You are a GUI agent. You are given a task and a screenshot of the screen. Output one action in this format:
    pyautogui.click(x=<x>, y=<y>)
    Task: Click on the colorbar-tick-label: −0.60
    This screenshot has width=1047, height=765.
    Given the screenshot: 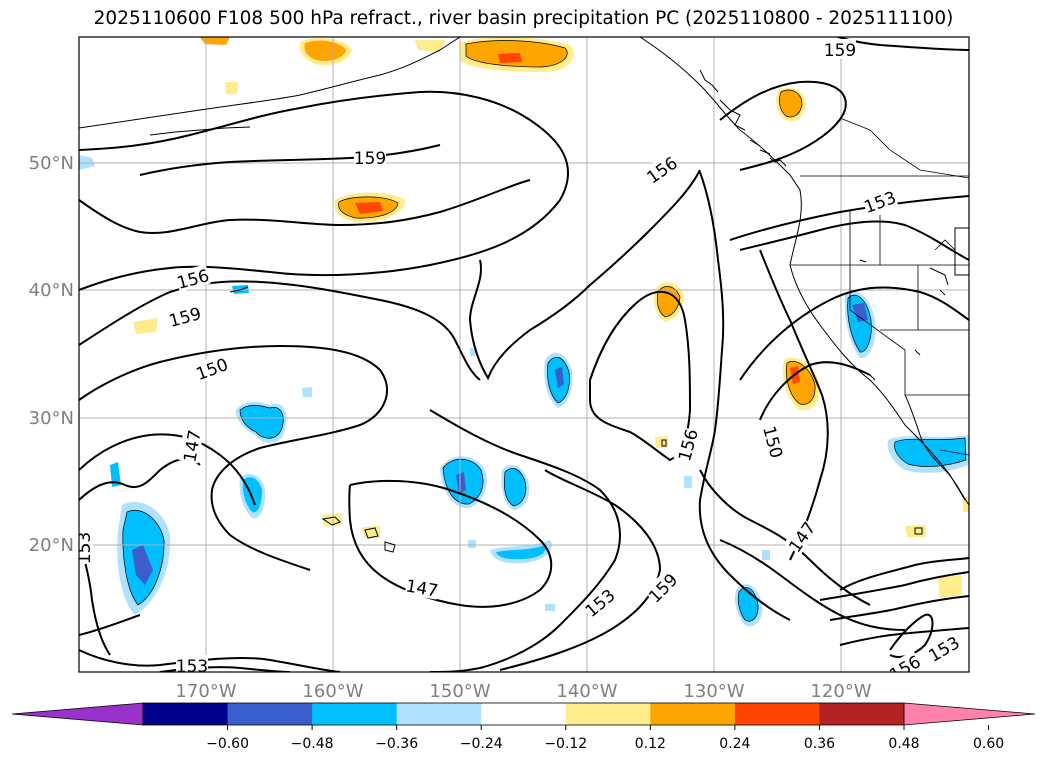 What is the action you would take?
    pyautogui.click(x=227, y=744)
    